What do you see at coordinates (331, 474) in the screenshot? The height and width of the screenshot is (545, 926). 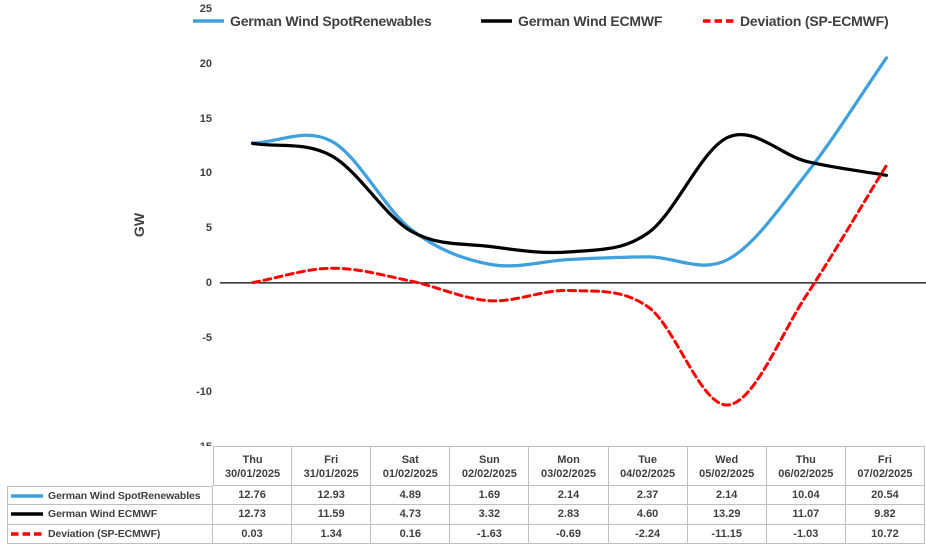 I see `table-header-date: 31/01/2025` at bounding box center [331, 474].